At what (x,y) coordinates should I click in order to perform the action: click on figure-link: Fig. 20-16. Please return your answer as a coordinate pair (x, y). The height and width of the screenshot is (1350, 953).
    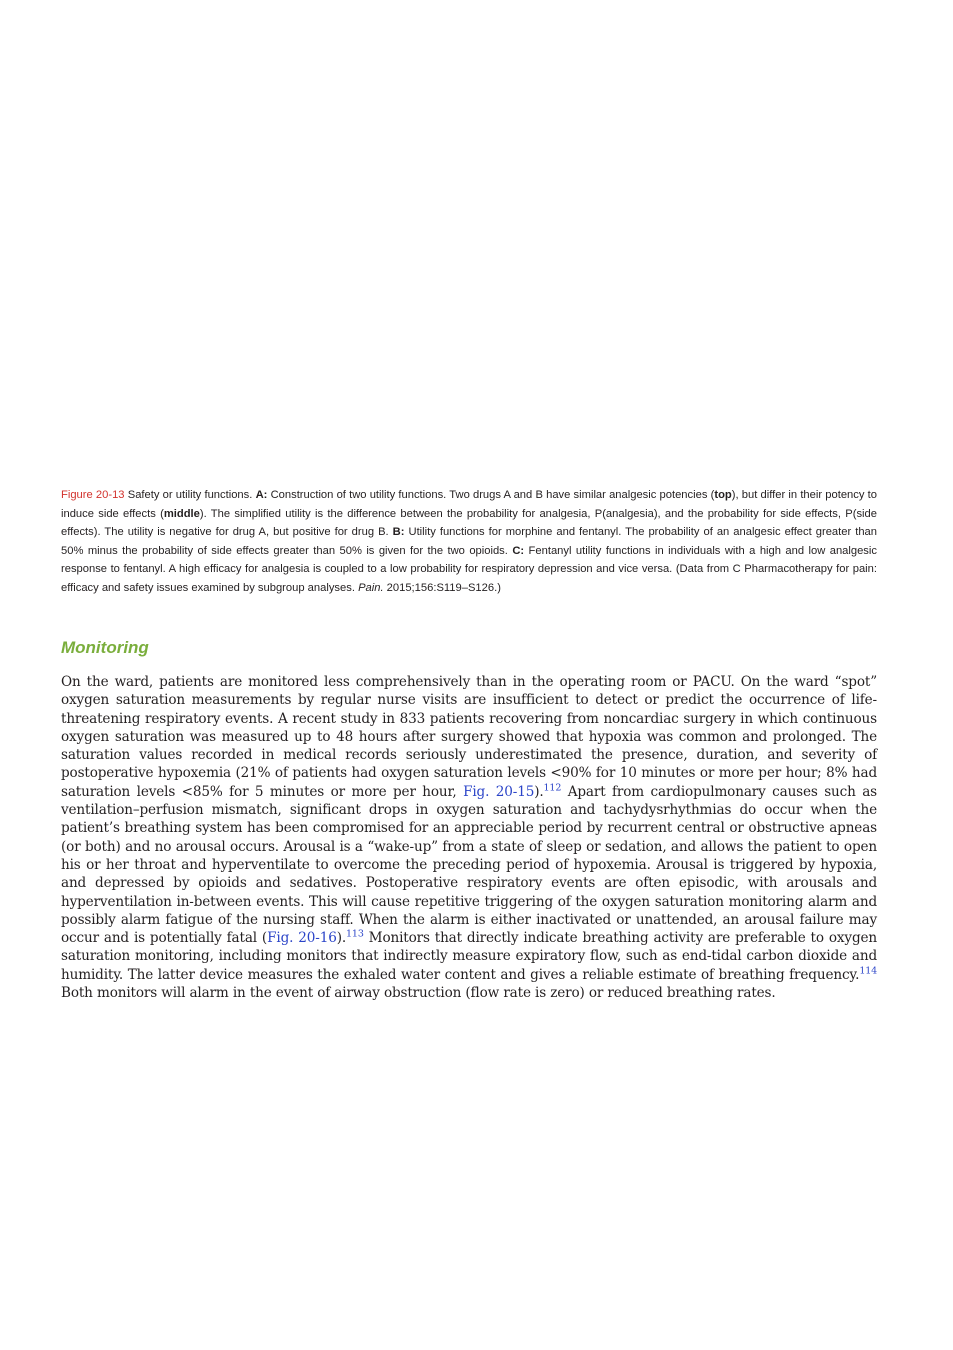
    Looking at the image, I should click on (302, 938).